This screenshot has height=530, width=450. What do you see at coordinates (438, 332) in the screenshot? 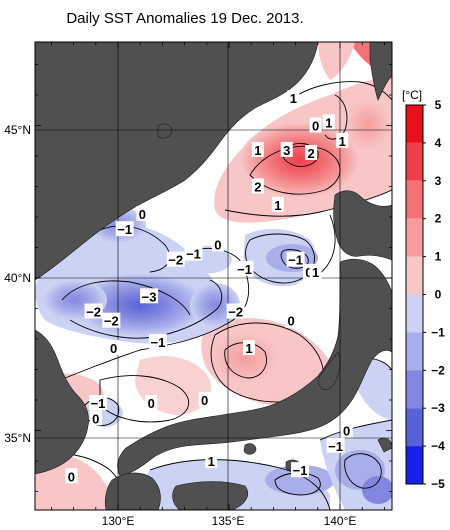
I see `colorbar-tick-label: −1` at bounding box center [438, 332].